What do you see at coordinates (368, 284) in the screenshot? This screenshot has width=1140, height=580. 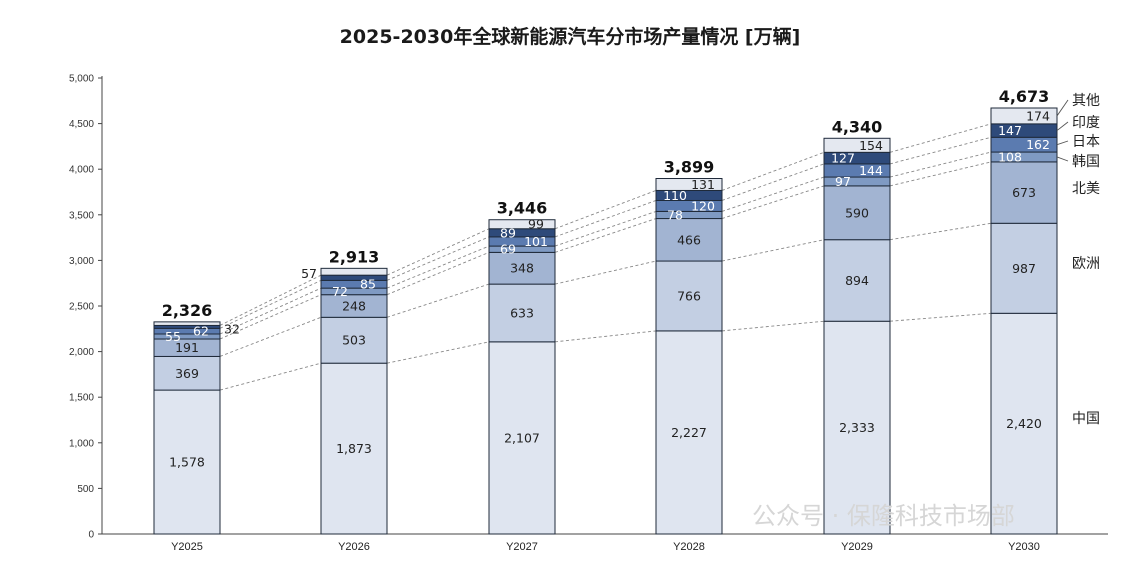 I see `segment-label: 85` at bounding box center [368, 284].